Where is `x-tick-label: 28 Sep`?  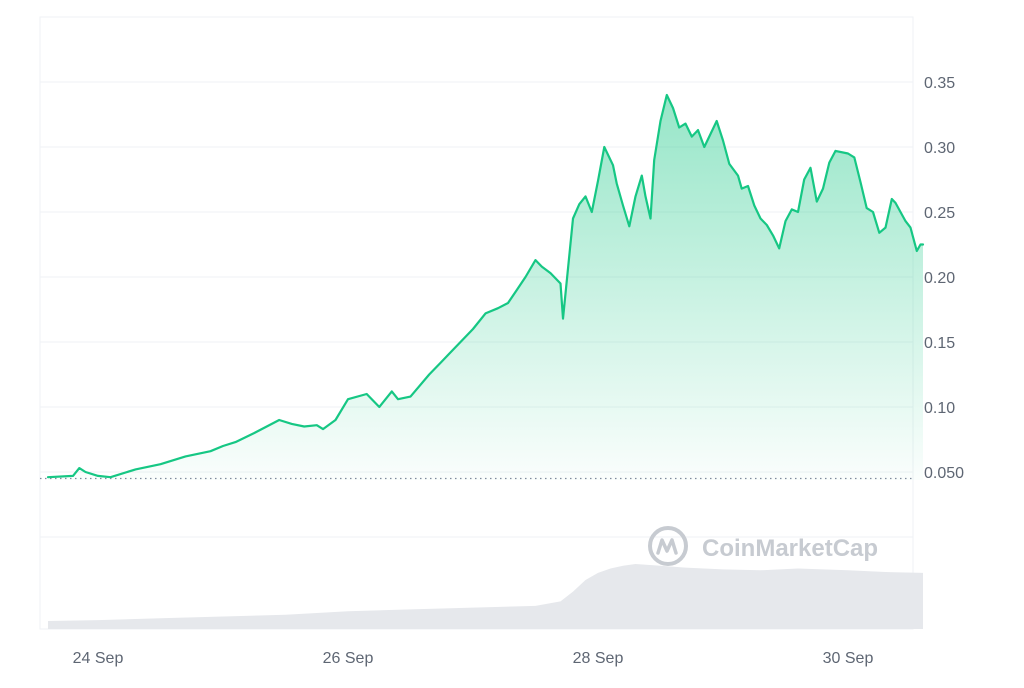 x-tick-label: 28 Sep is located at coordinates (598, 658).